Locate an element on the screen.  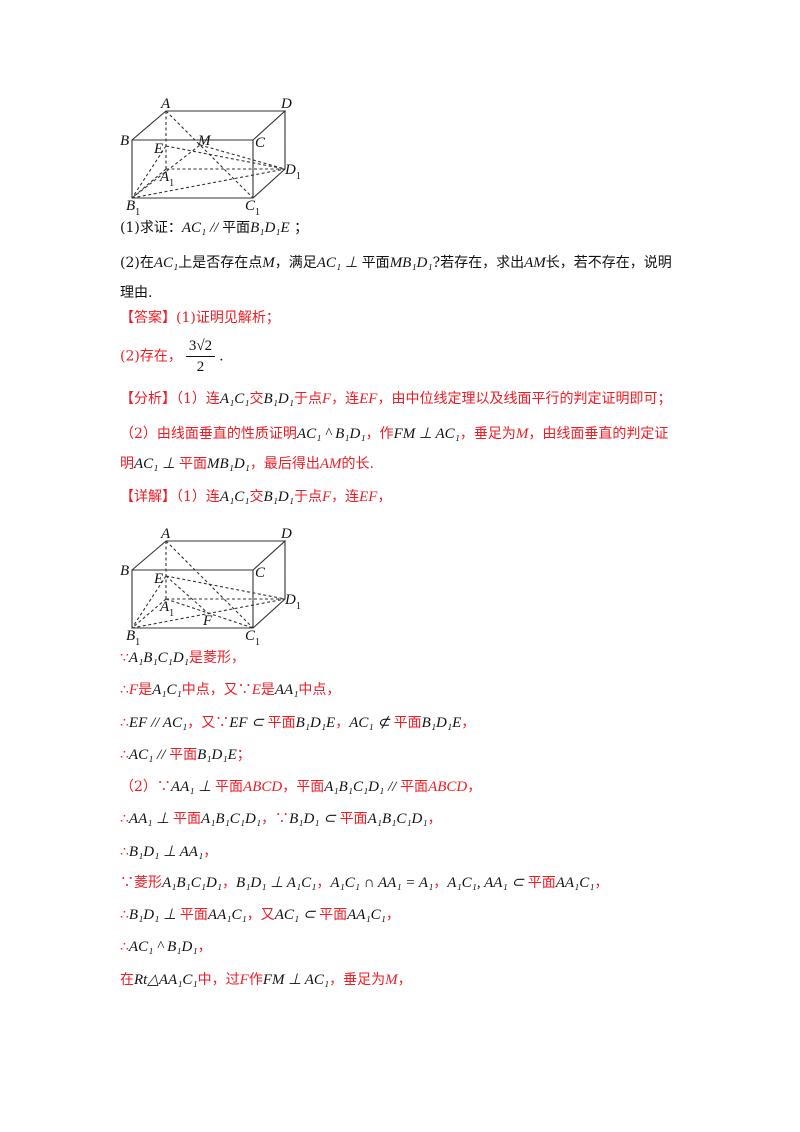
text-segment: （2）由线面垂直的性质证明 is located at coordinates (208, 434).